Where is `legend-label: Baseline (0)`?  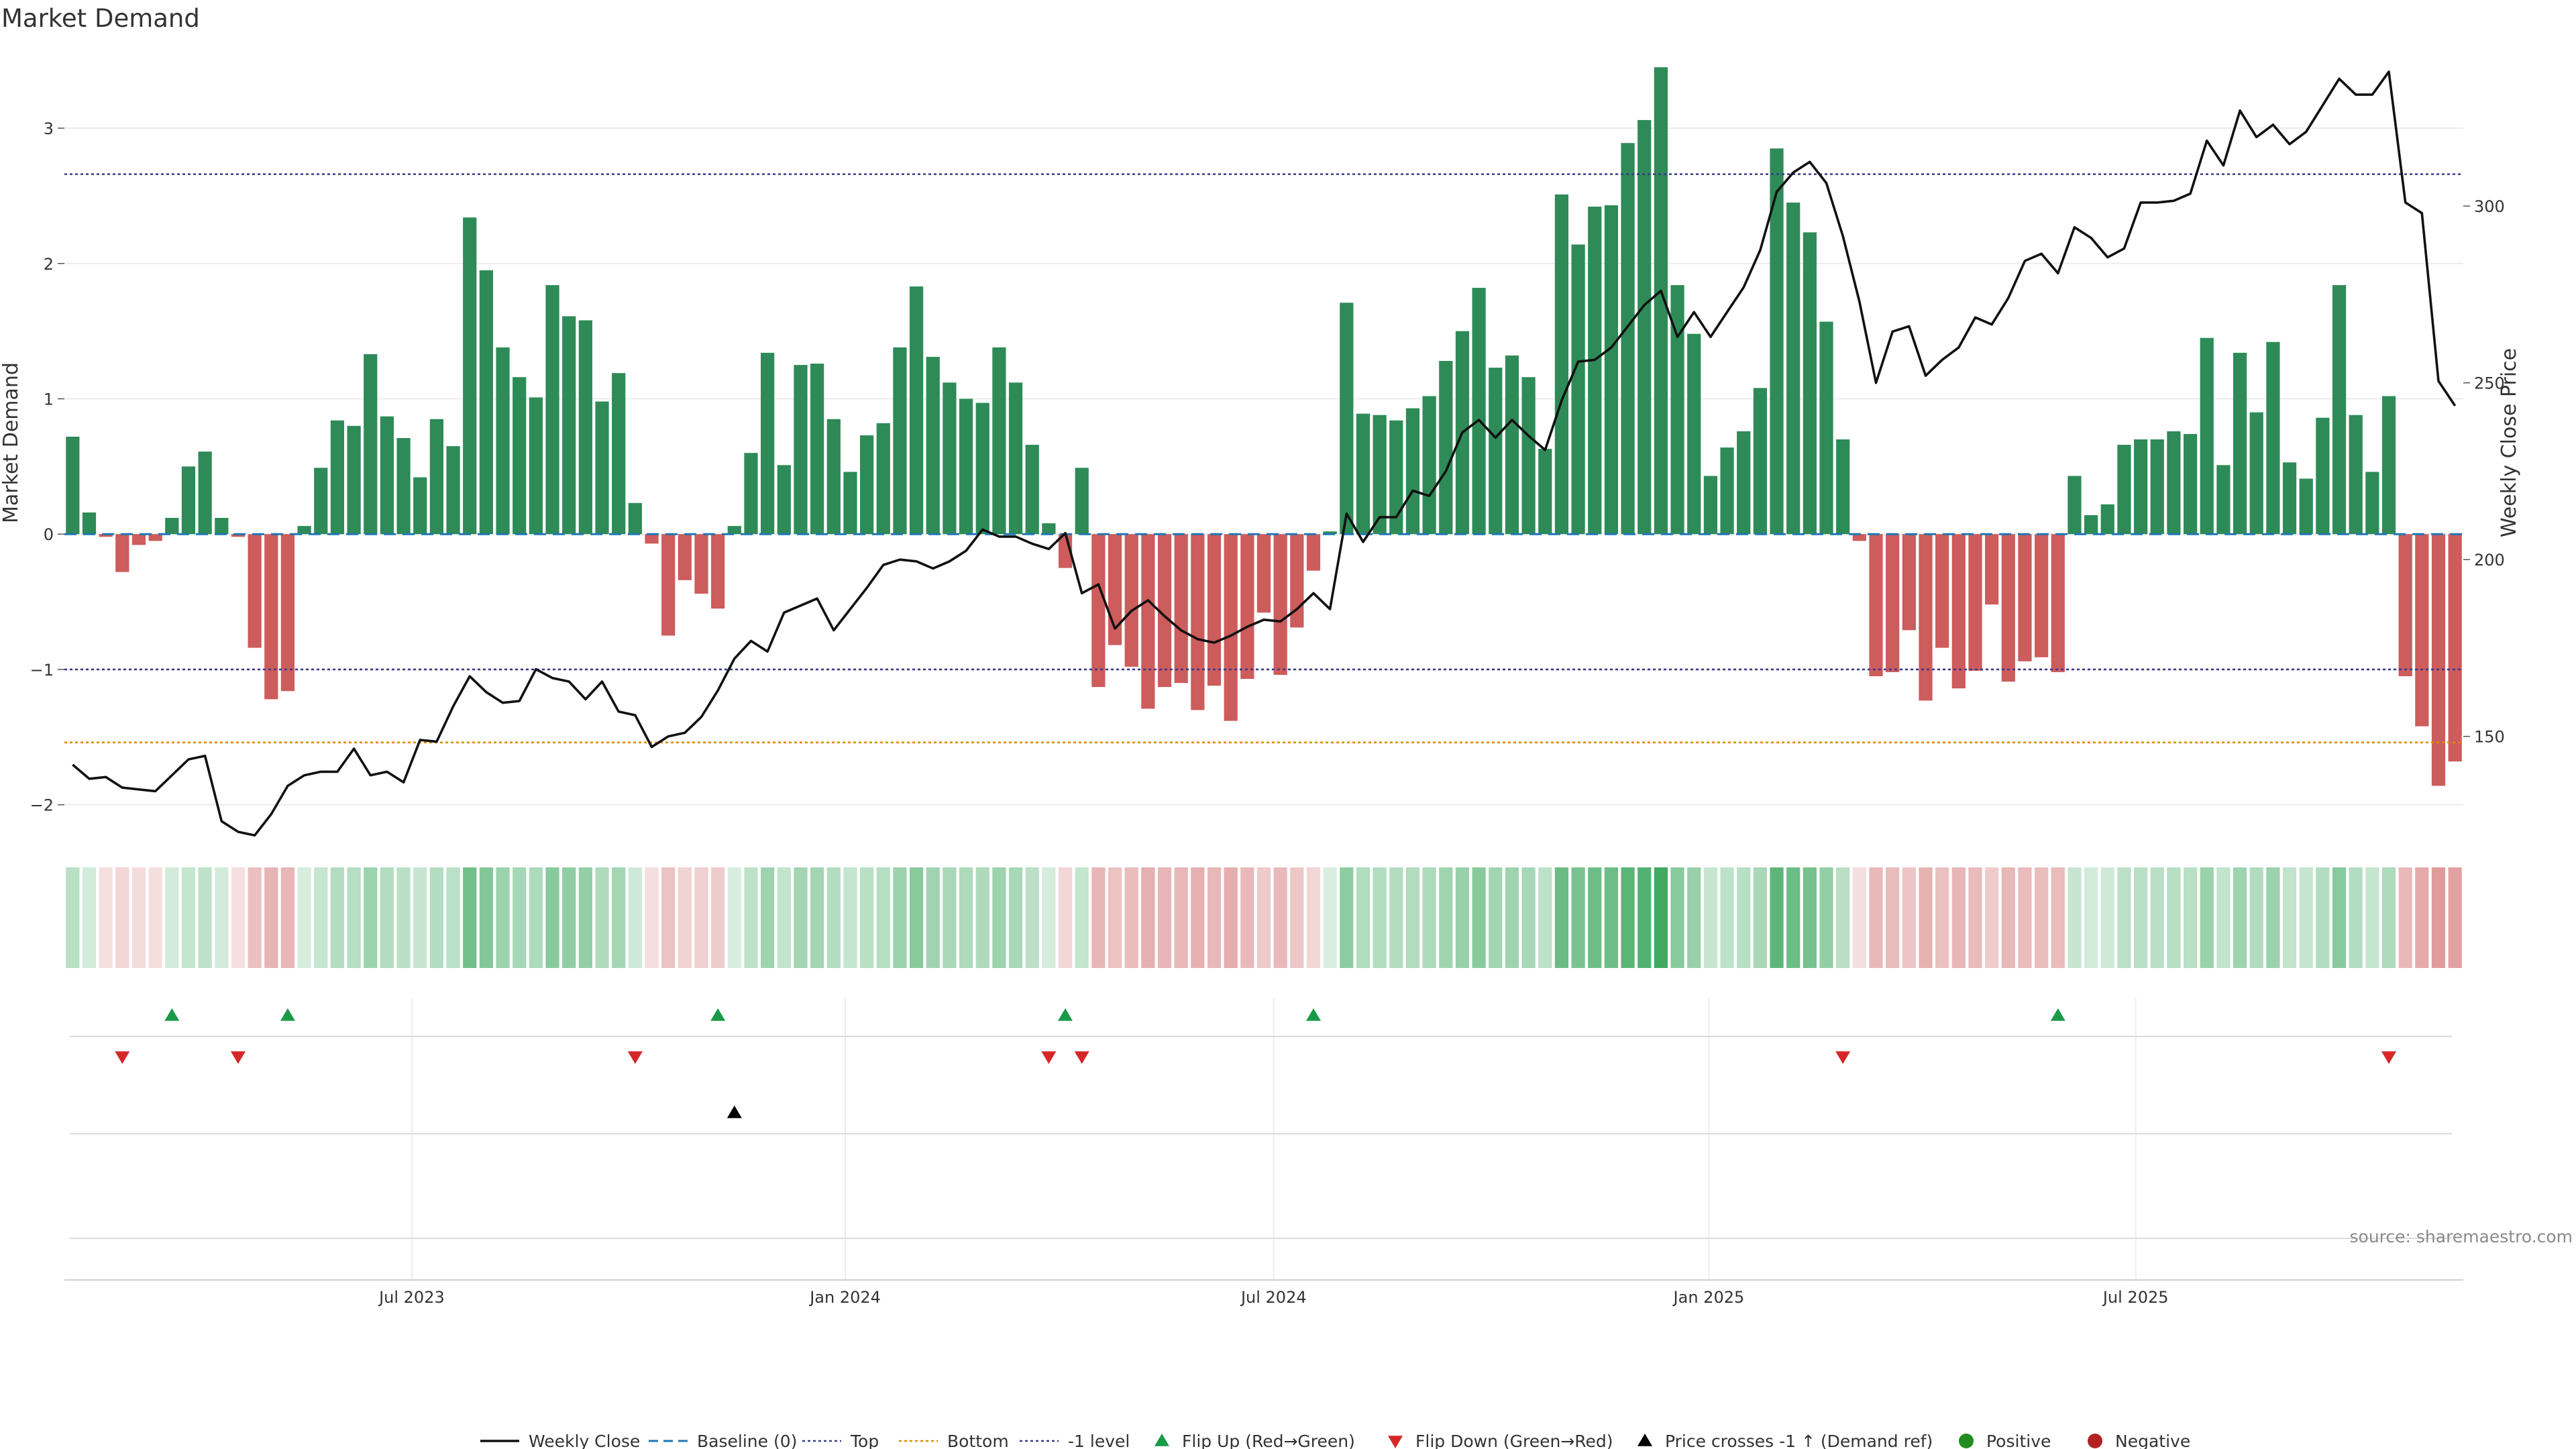
legend-label: Baseline (0) is located at coordinates (747, 1440).